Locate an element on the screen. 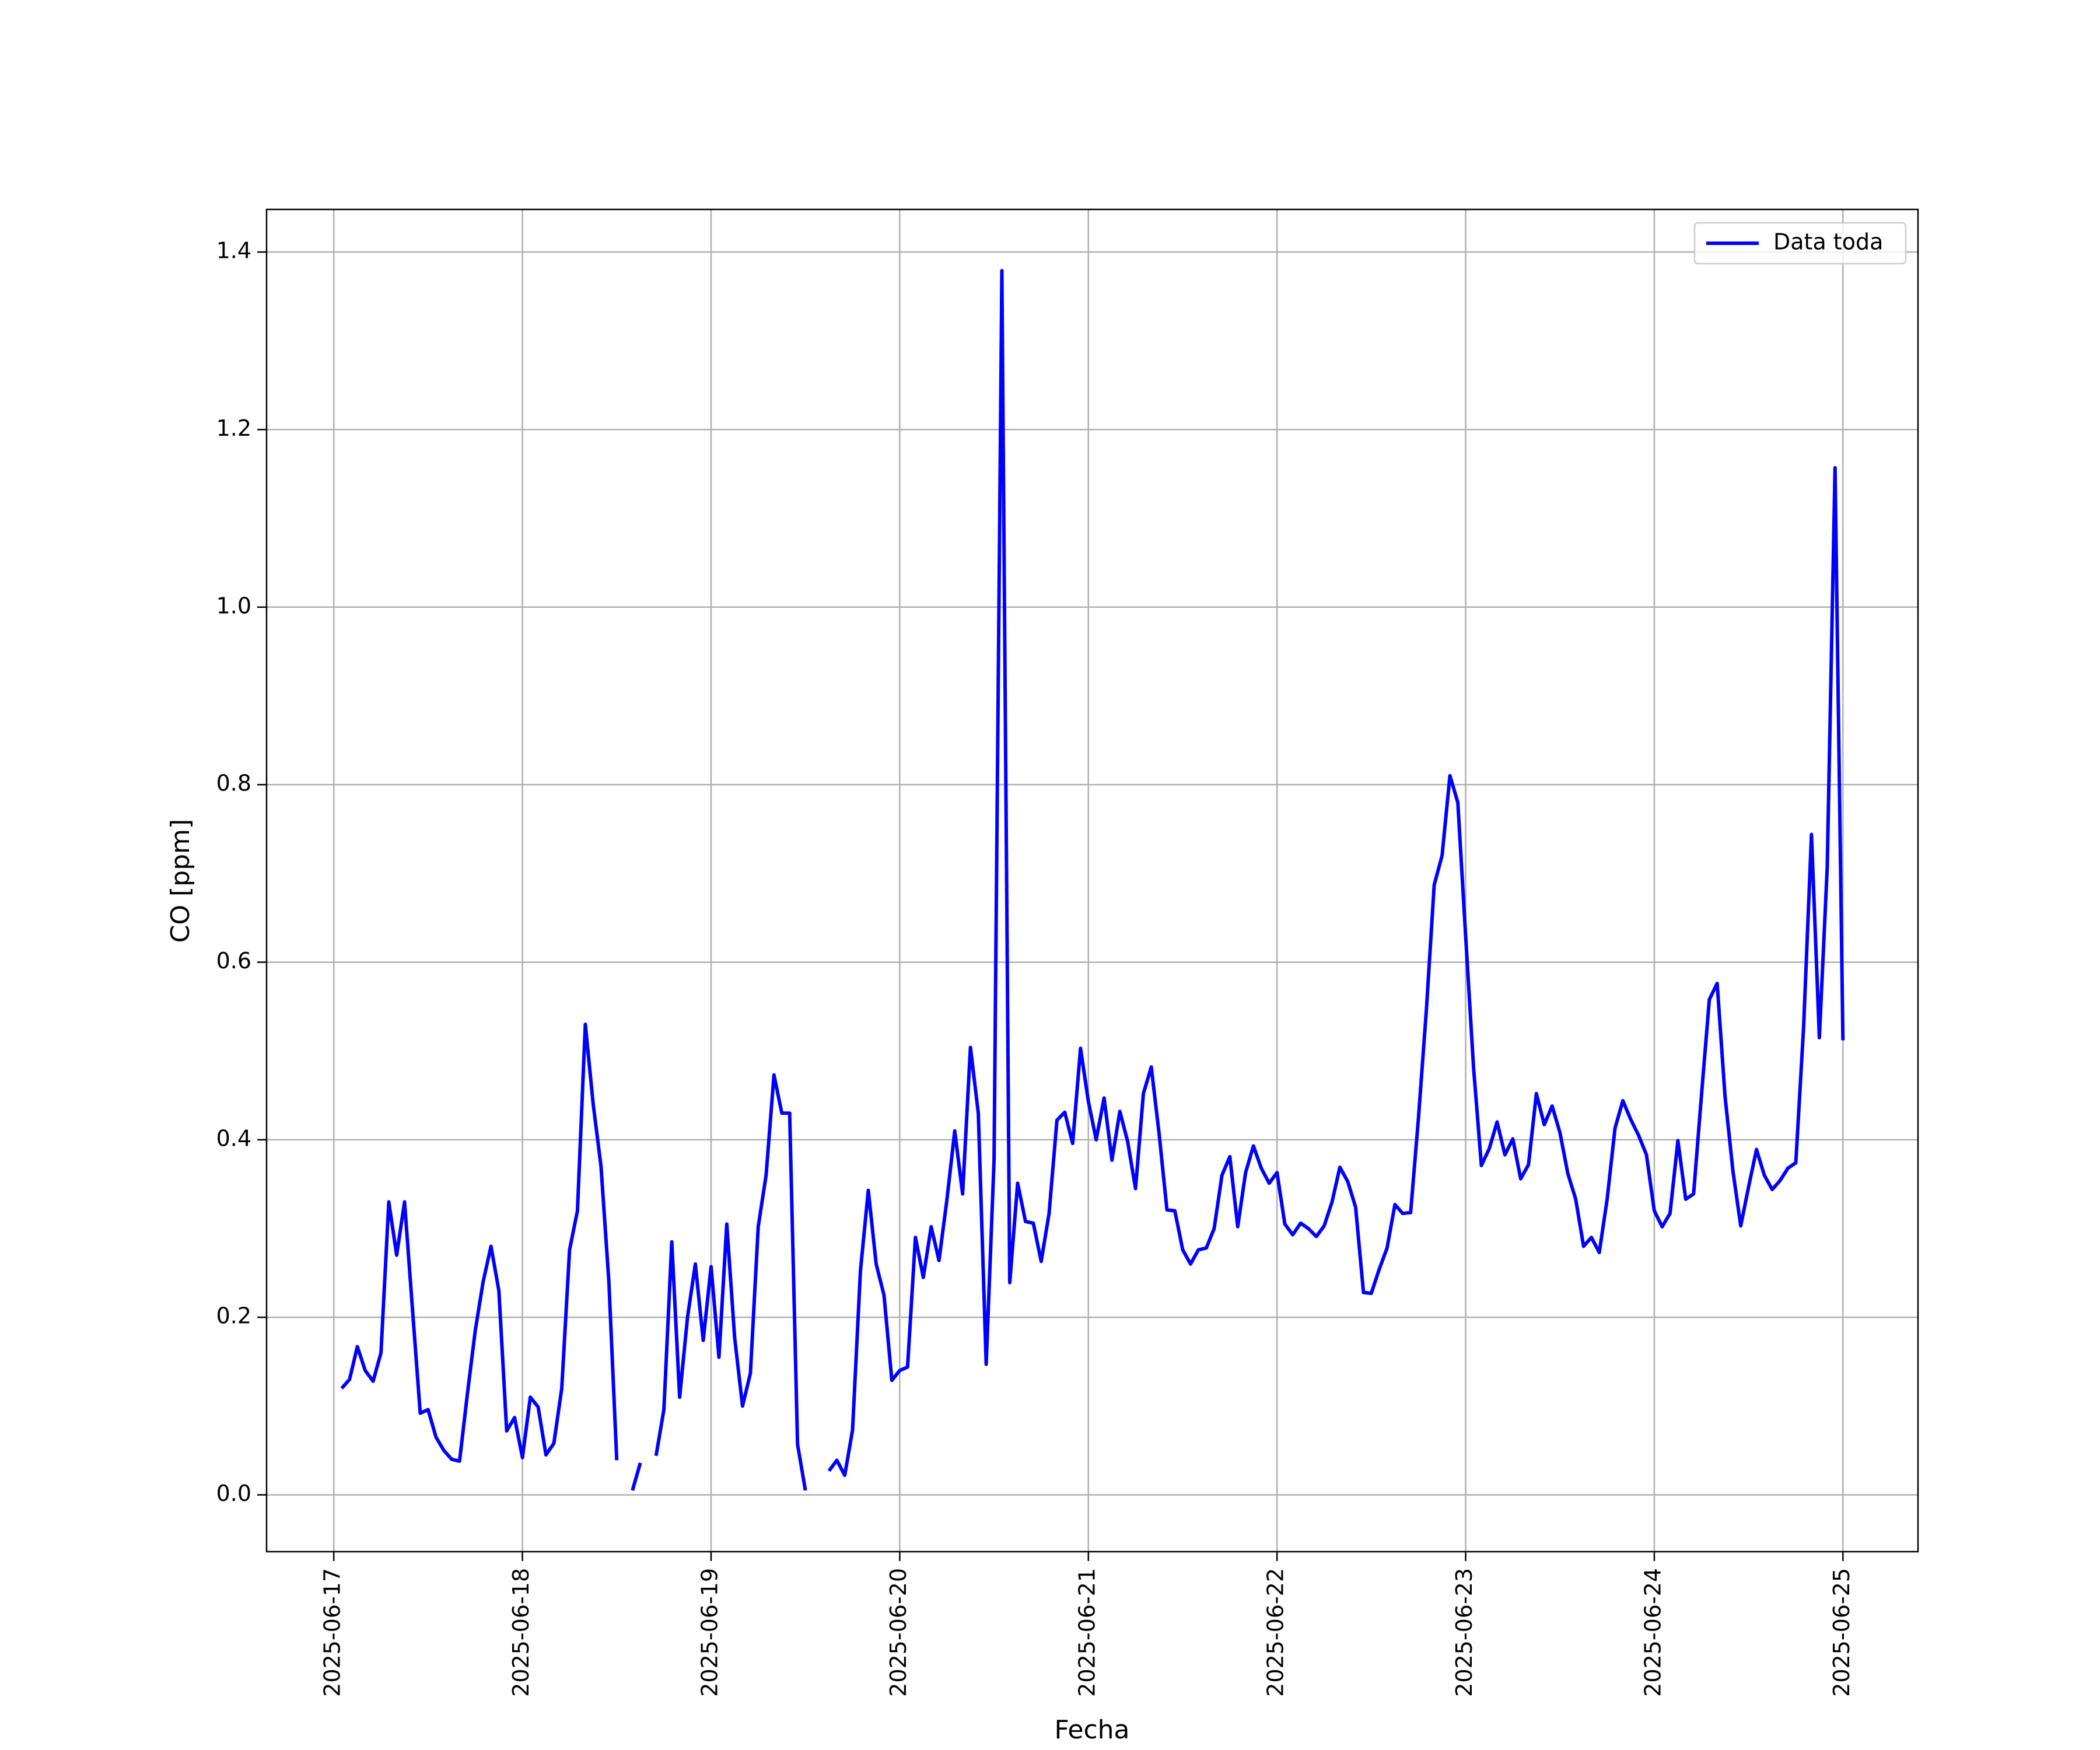  y-axis-label: CO [ppm] is located at coordinates (180, 881).